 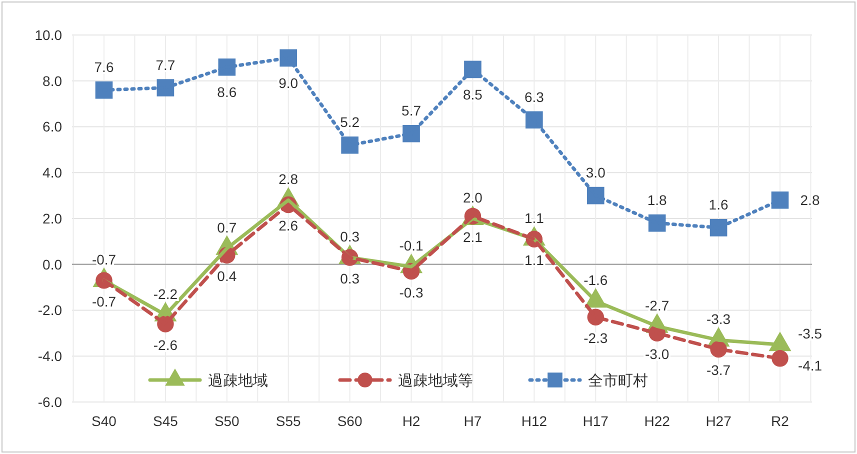 I want to click on y-tick-label: 8.0, so click(x=52, y=80).